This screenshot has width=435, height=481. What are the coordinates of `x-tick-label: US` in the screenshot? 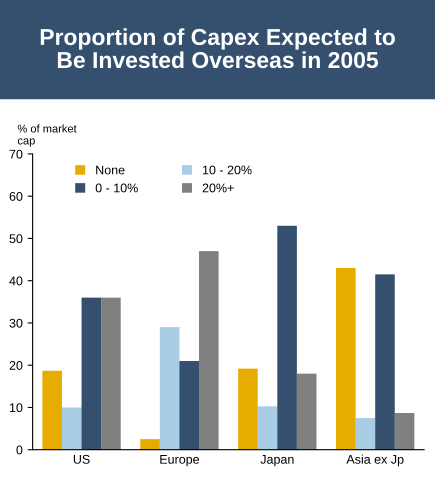 It's located at (82, 459).